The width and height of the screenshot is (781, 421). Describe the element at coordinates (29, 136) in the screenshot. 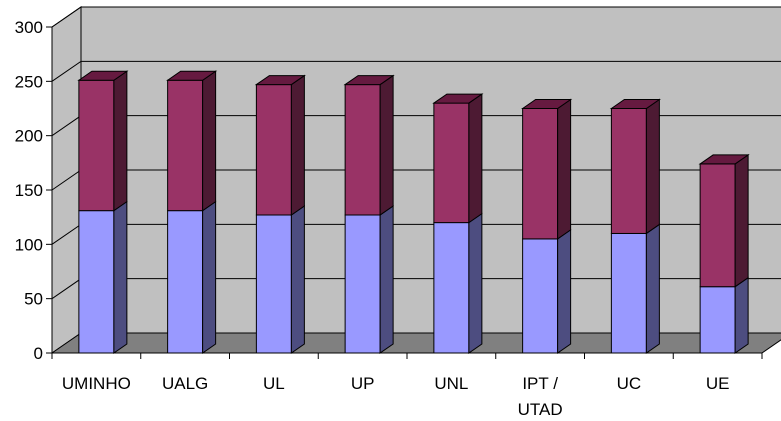

I see `y-tick-label: 200` at that location.